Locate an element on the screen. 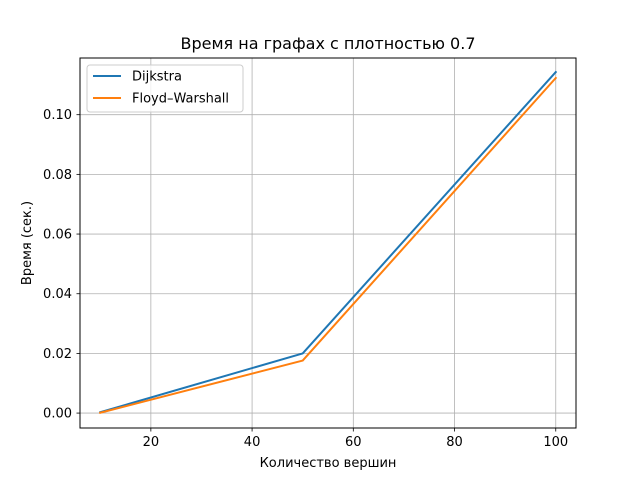 This screenshot has width=640, height=480. legend-label-0: Dijkstra is located at coordinates (157, 77).